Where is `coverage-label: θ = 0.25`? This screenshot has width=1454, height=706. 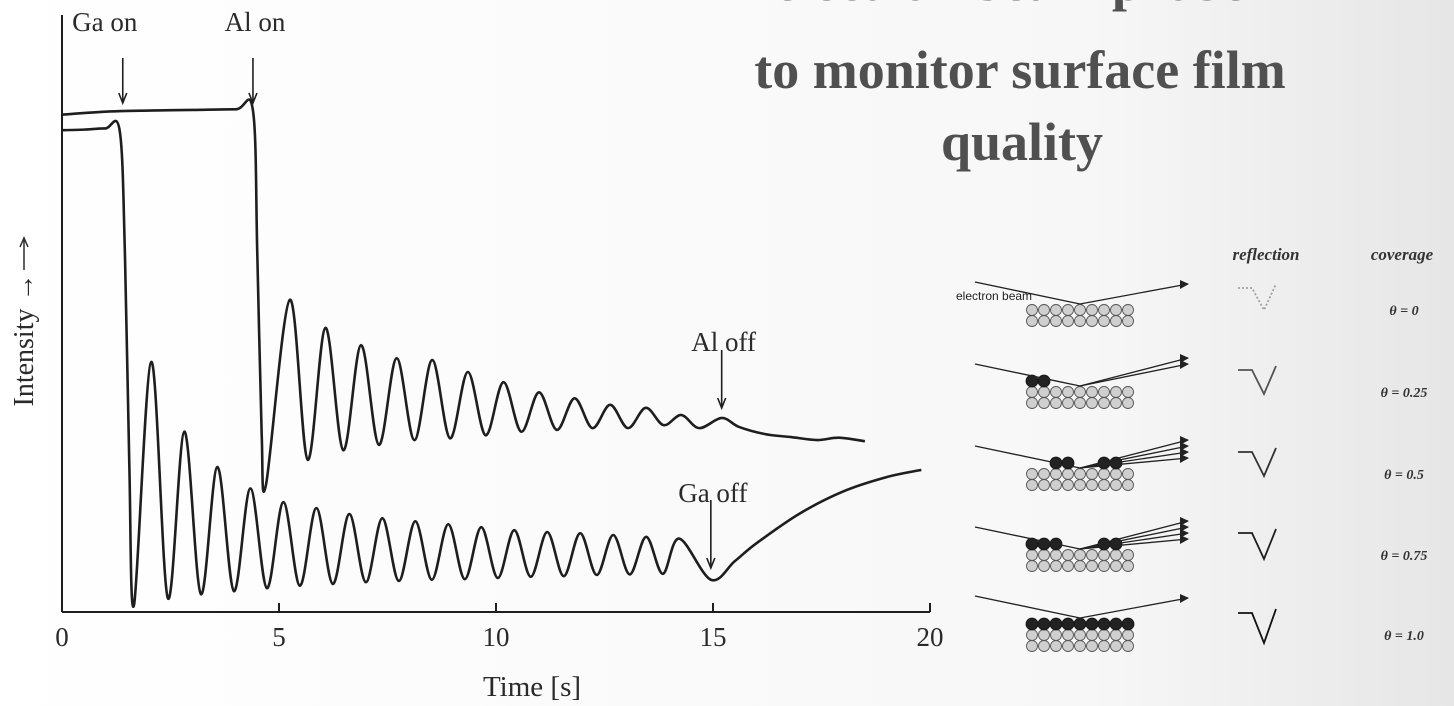 coverage-label: θ = 0.25 is located at coordinates (1404, 393).